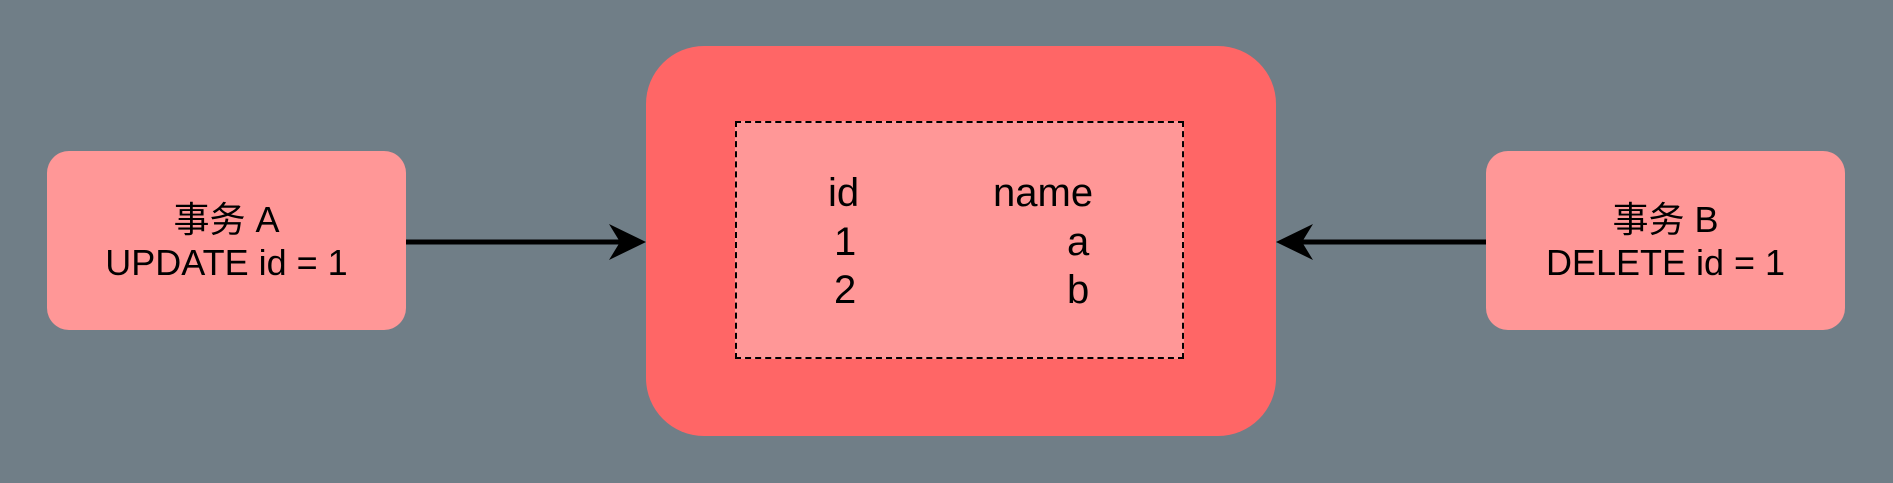 The height and width of the screenshot is (483, 1893). I want to click on arrow-a-to-database, so click(526, 242).